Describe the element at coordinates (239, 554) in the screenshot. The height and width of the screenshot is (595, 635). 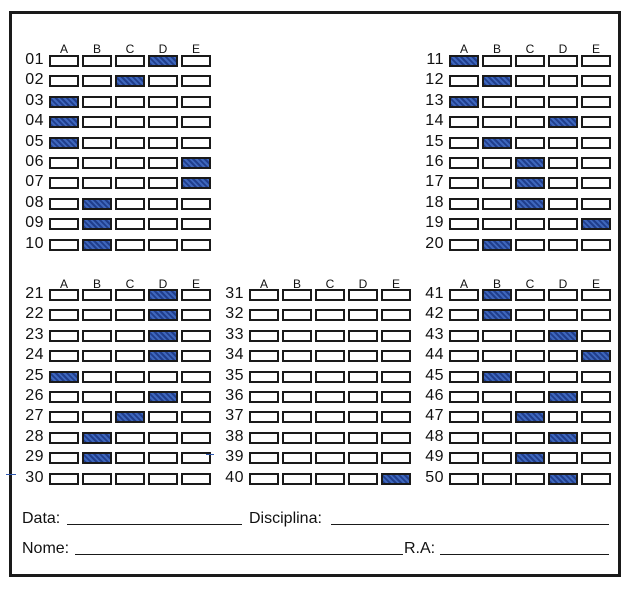
I see `nome-field` at that location.